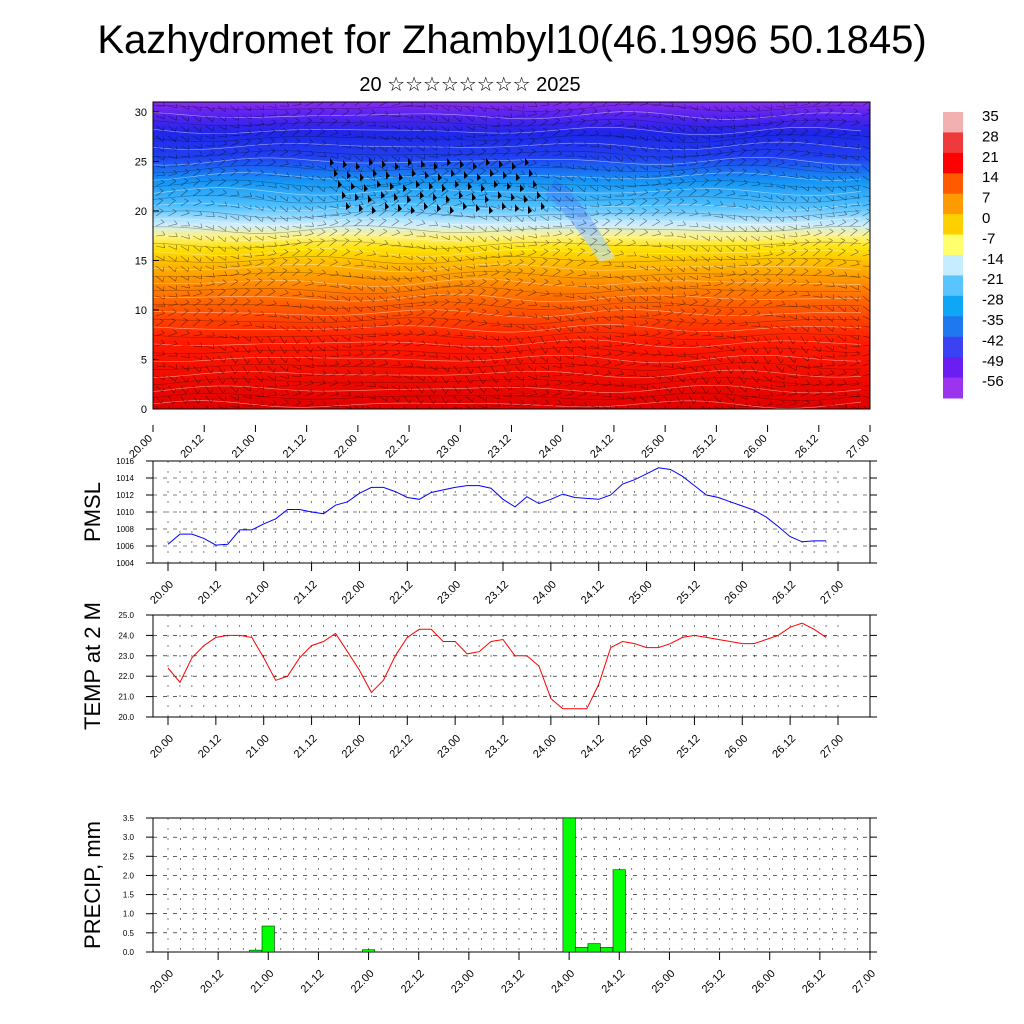  Describe the element at coordinates (262, 982) in the screenshot. I see `x-tick-label: 21.00` at that location.